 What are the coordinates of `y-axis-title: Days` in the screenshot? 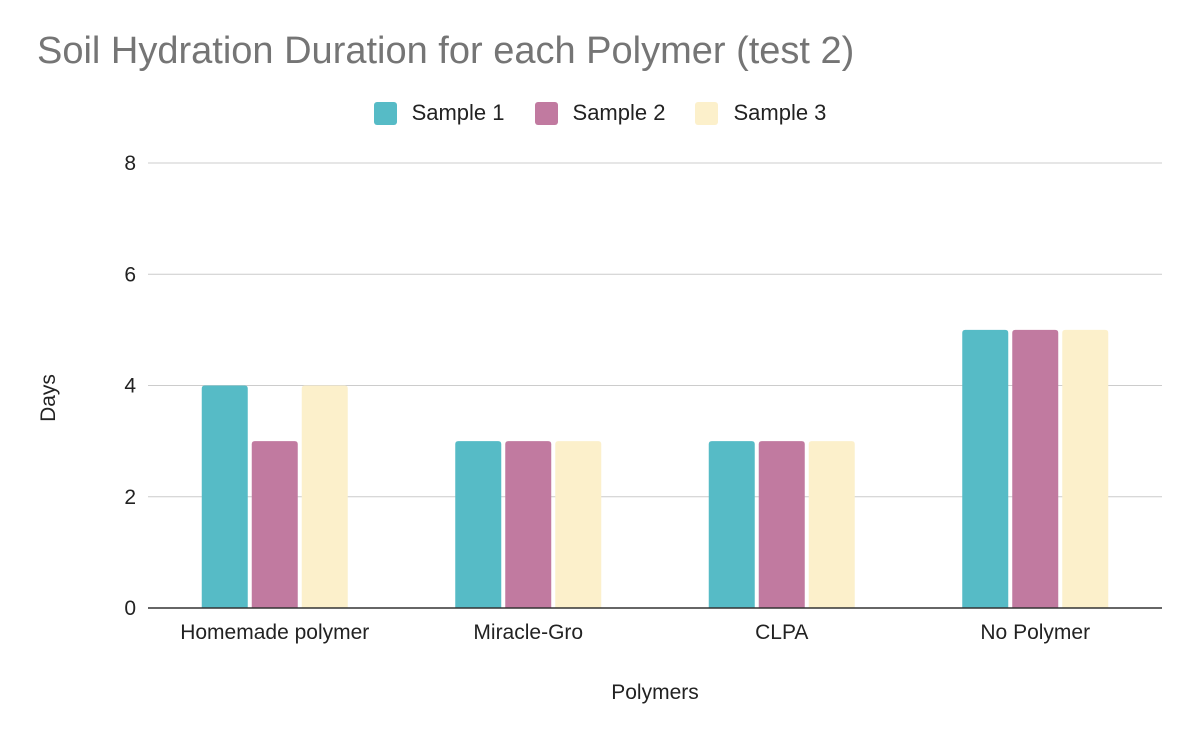 It's located at (48, 398).